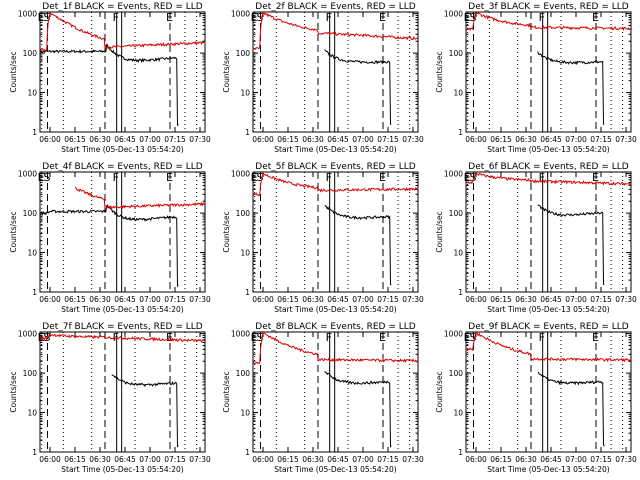 This screenshot has width=640, height=480. What do you see at coordinates (122, 167) in the screenshot?
I see `panel-title: Det_4f BLACK = Events, RED = LLD` at bounding box center [122, 167].